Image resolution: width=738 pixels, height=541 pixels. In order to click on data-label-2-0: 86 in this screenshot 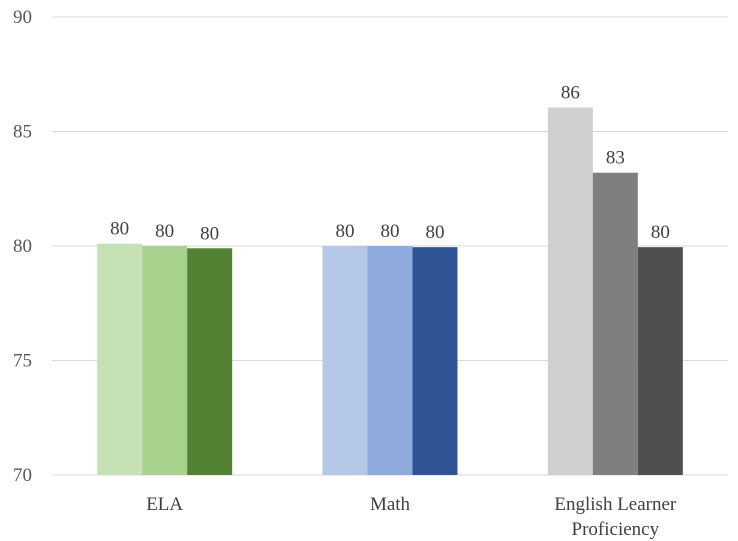, I will do `click(570, 92)`.